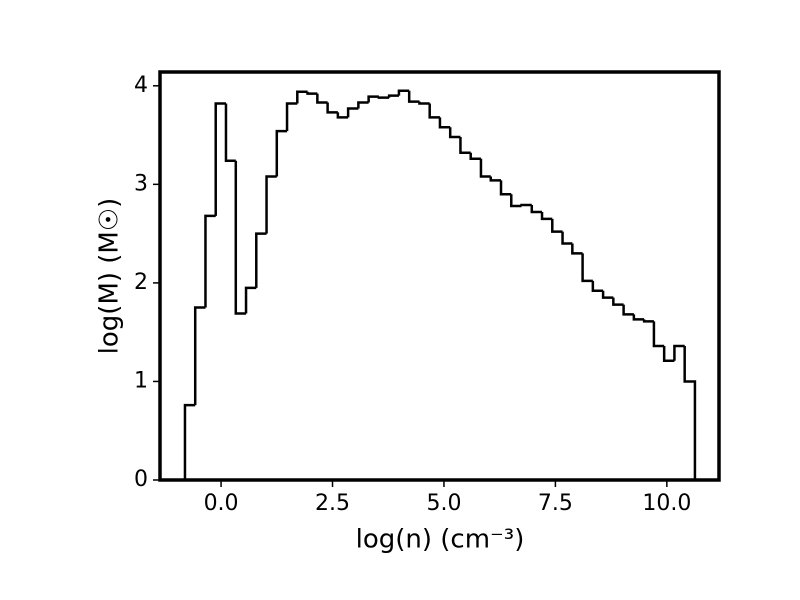  I want to click on x-tick-label: 7.5, so click(555, 503).